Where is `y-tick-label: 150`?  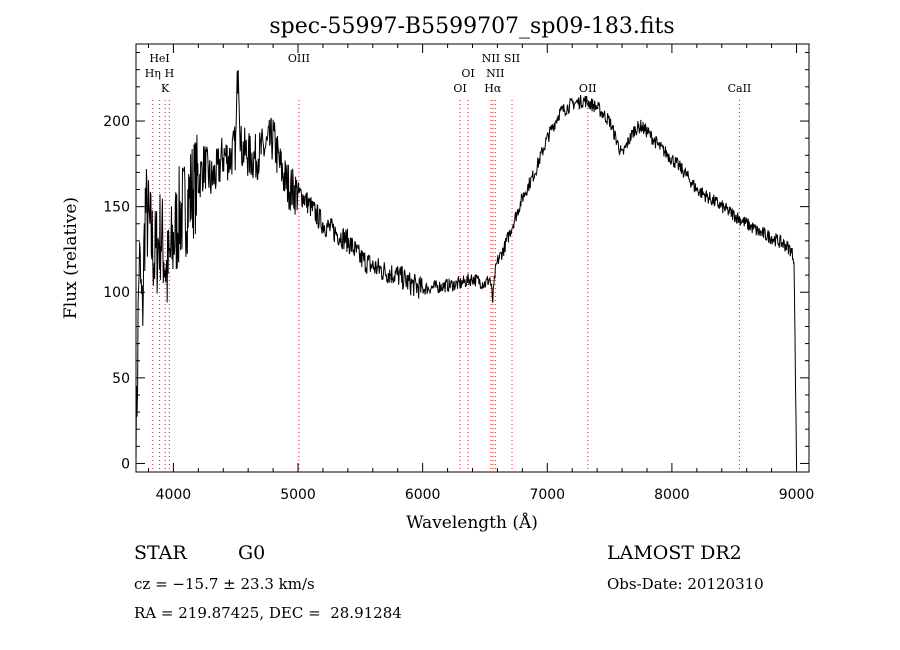 y-tick-label: 150 is located at coordinates (116, 208).